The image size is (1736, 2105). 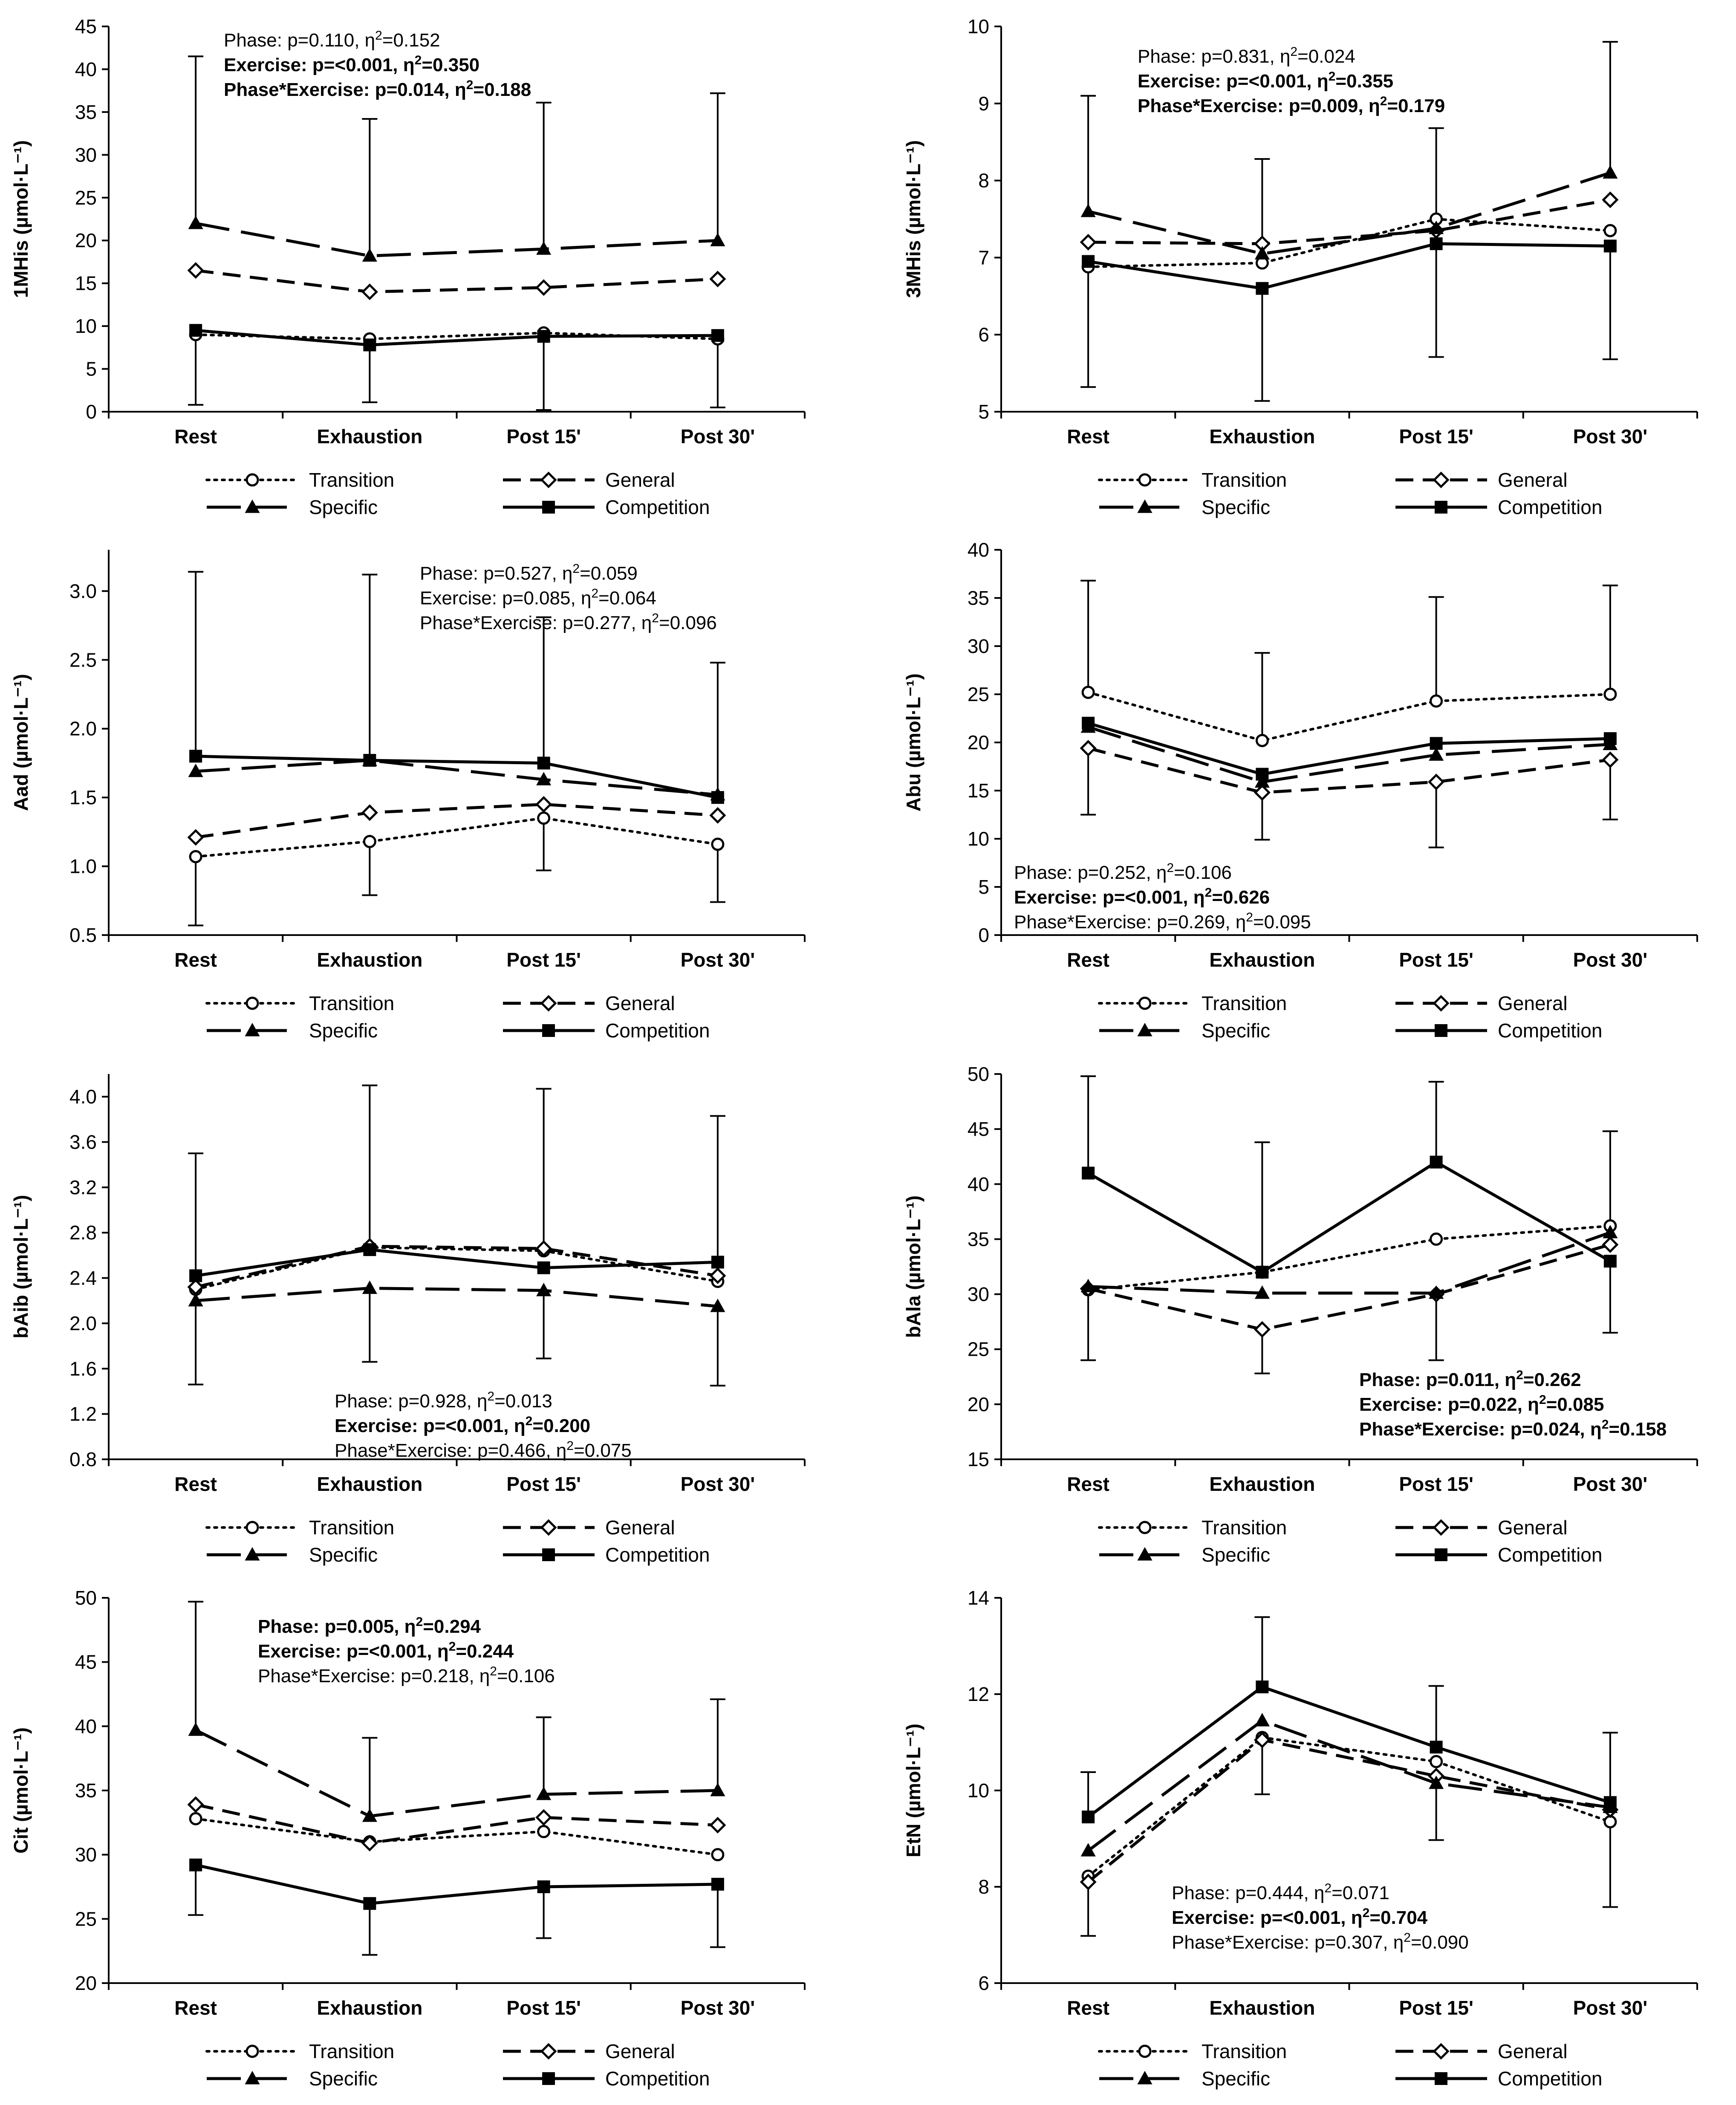 I want to click on y-tick-label: 0.8, so click(x=83, y=1459).